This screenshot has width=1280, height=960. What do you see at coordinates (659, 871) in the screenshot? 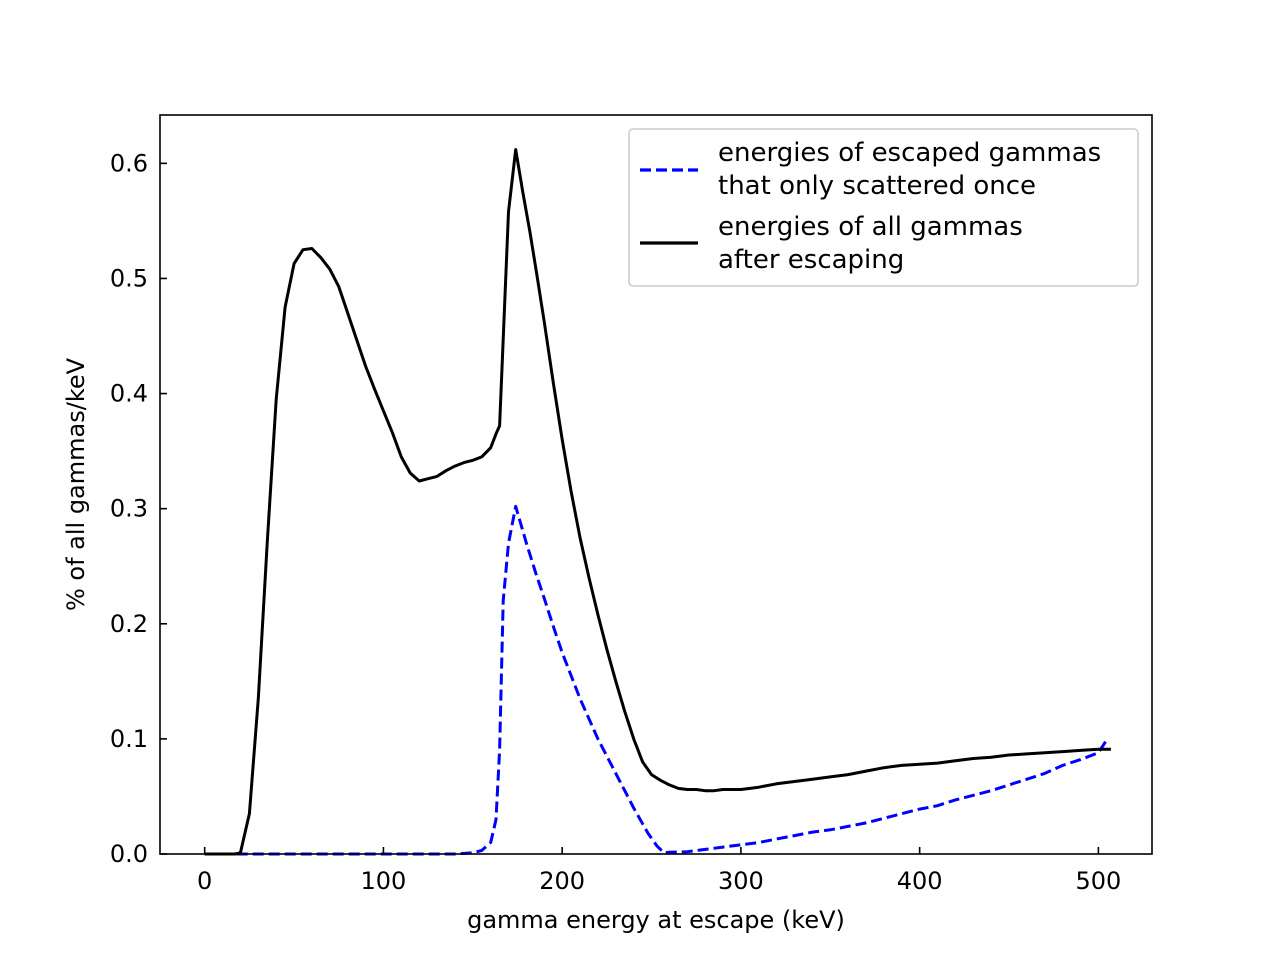
I see `x-axis-ticks: 0 100 200 300 400 500` at bounding box center [659, 871].